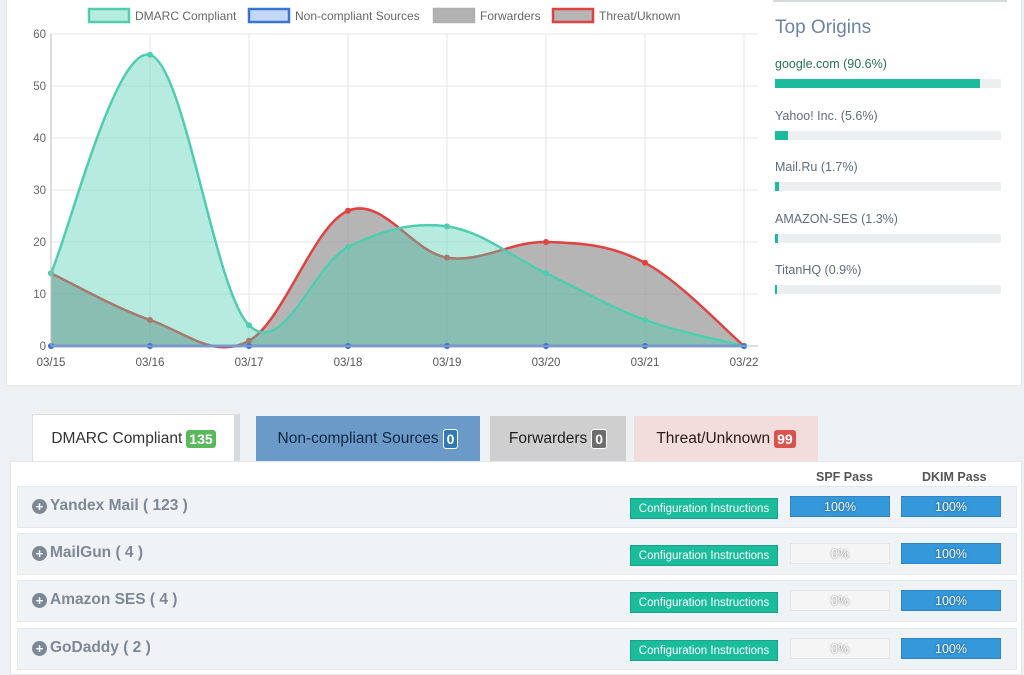 The height and width of the screenshot is (675, 1024). What do you see at coordinates (785, 439) in the screenshot?
I see `count-badge: 99` at bounding box center [785, 439].